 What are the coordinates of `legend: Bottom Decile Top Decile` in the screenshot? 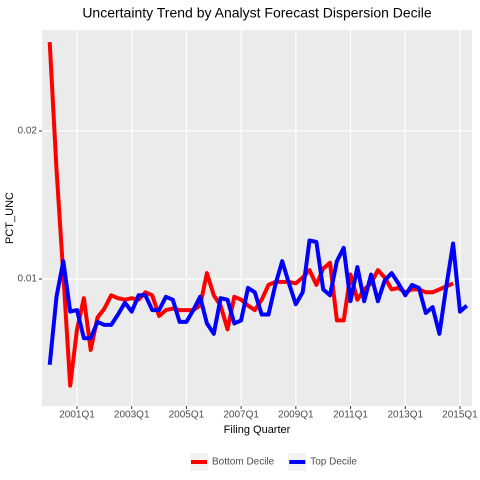 It's located at (273, 462).